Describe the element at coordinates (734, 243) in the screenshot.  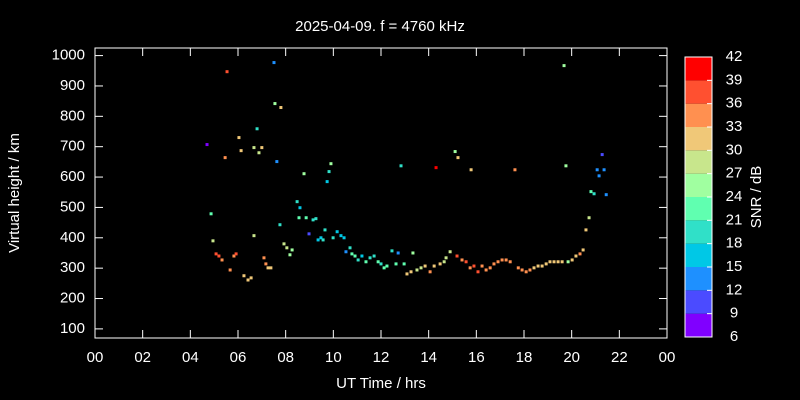
I see `colorbar-tick-label: 18` at that location.